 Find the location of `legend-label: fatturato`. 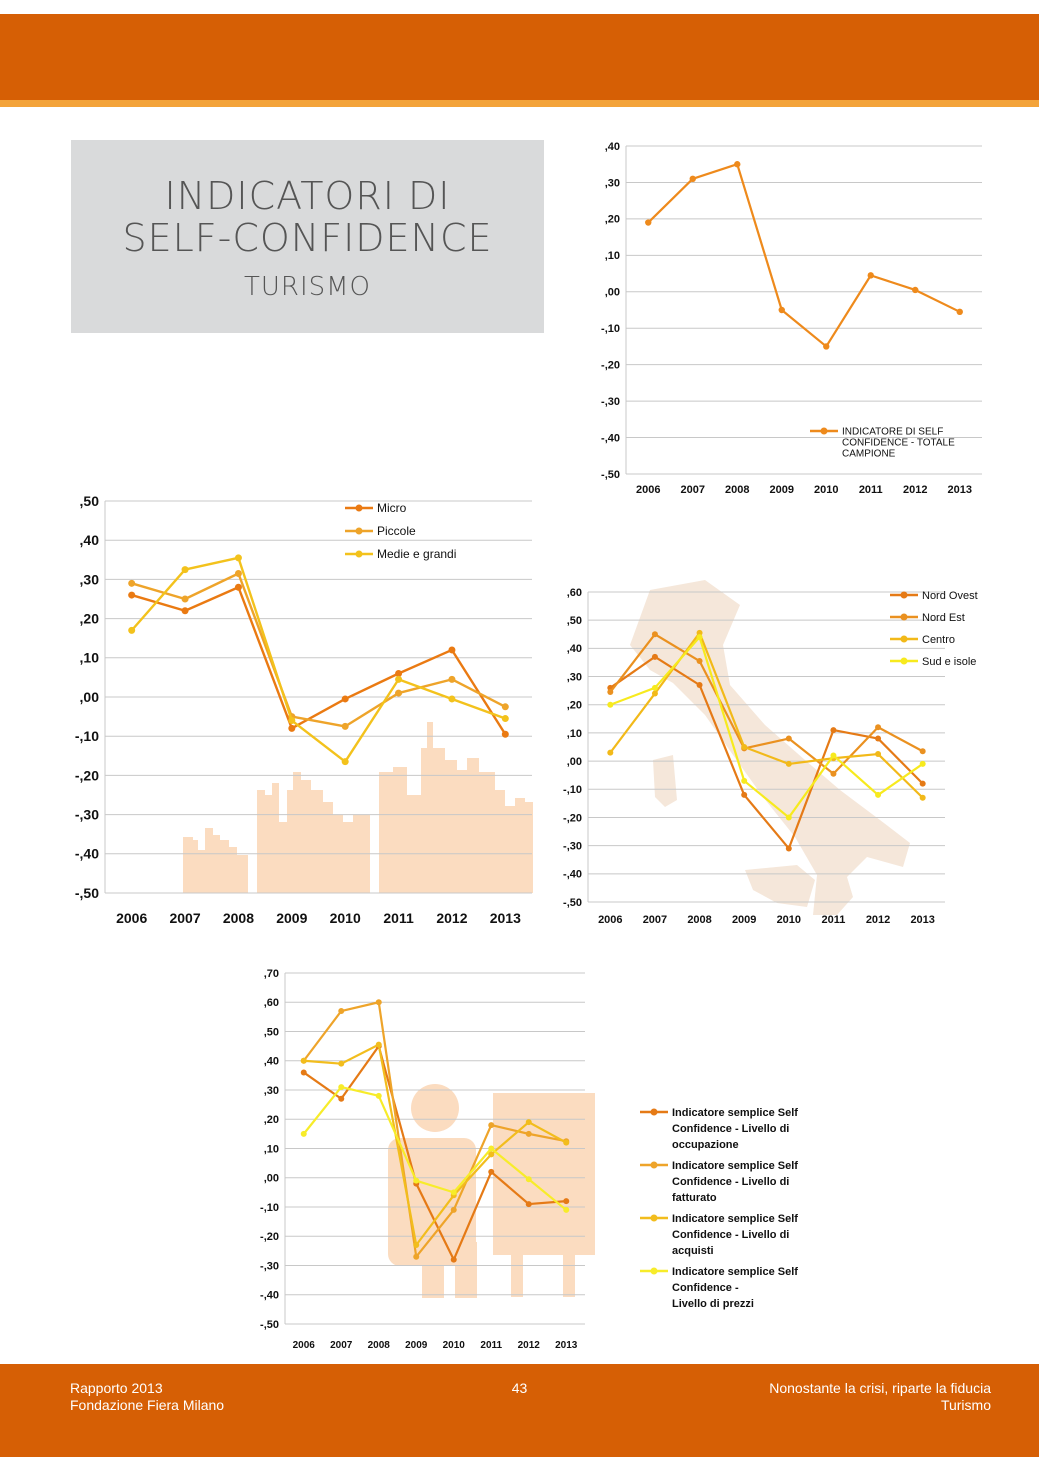

legend-label: fatturato is located at coordinates (694, 1198).